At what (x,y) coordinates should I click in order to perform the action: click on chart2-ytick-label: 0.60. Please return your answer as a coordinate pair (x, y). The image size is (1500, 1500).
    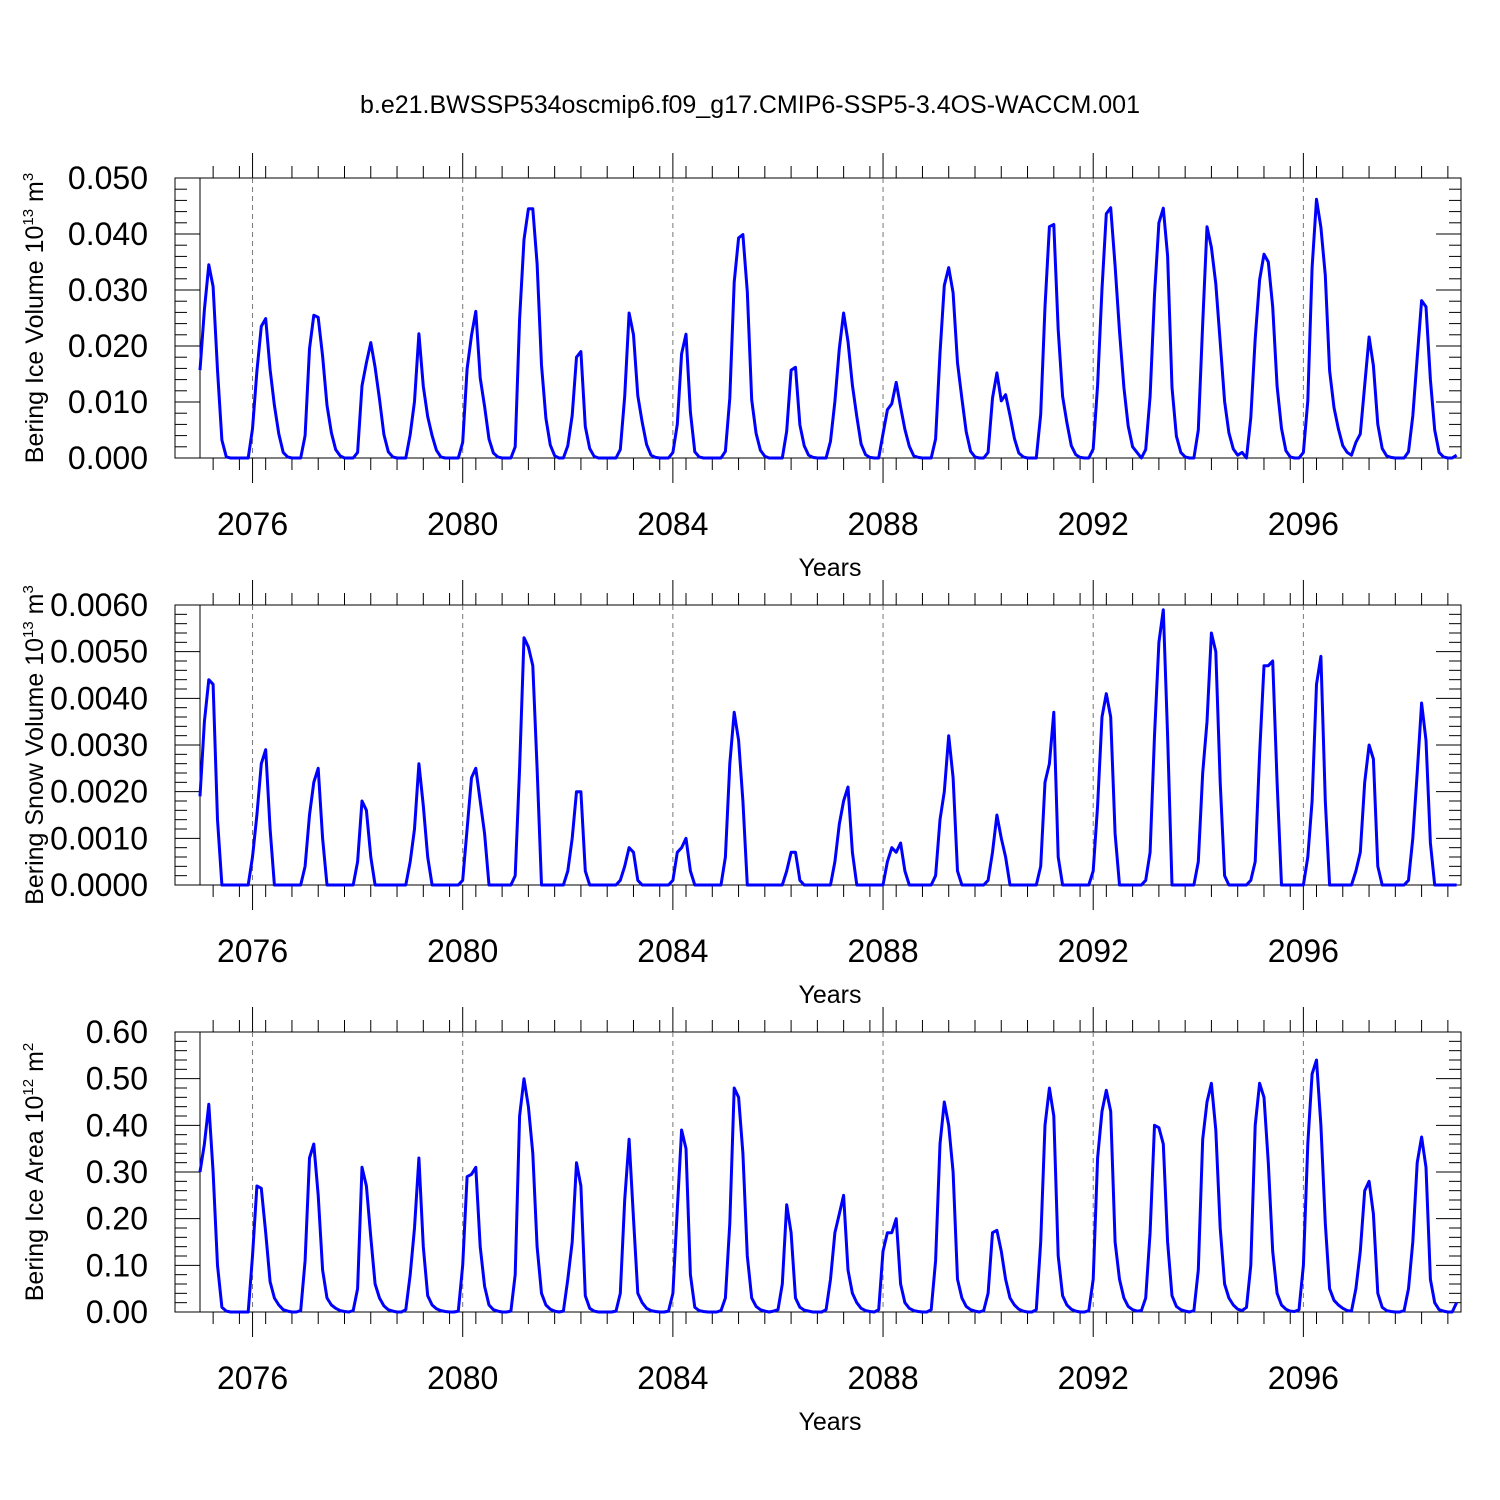
    Looking at the image, I should click on (117, 1032).